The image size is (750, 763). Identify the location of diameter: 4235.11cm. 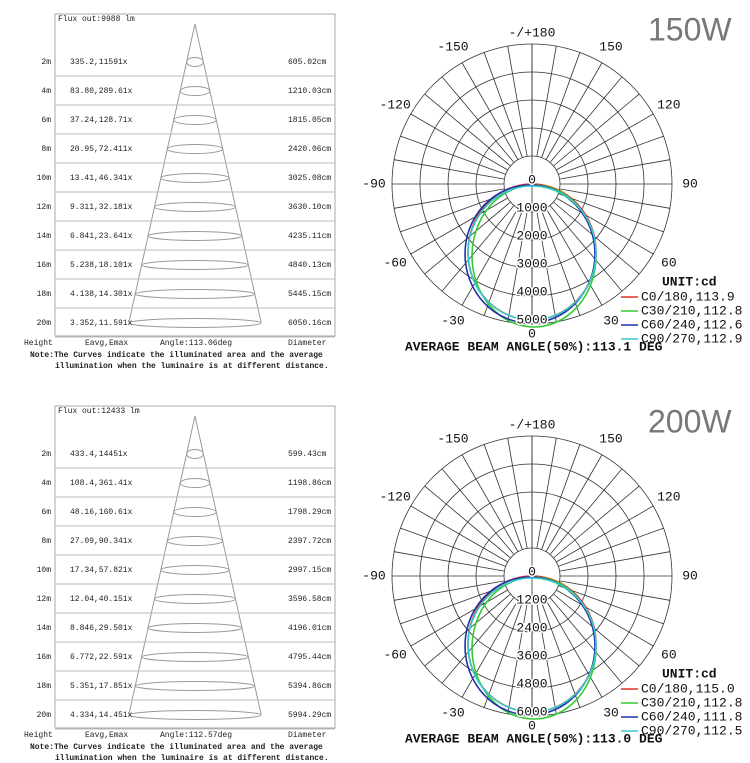
(309, 236).